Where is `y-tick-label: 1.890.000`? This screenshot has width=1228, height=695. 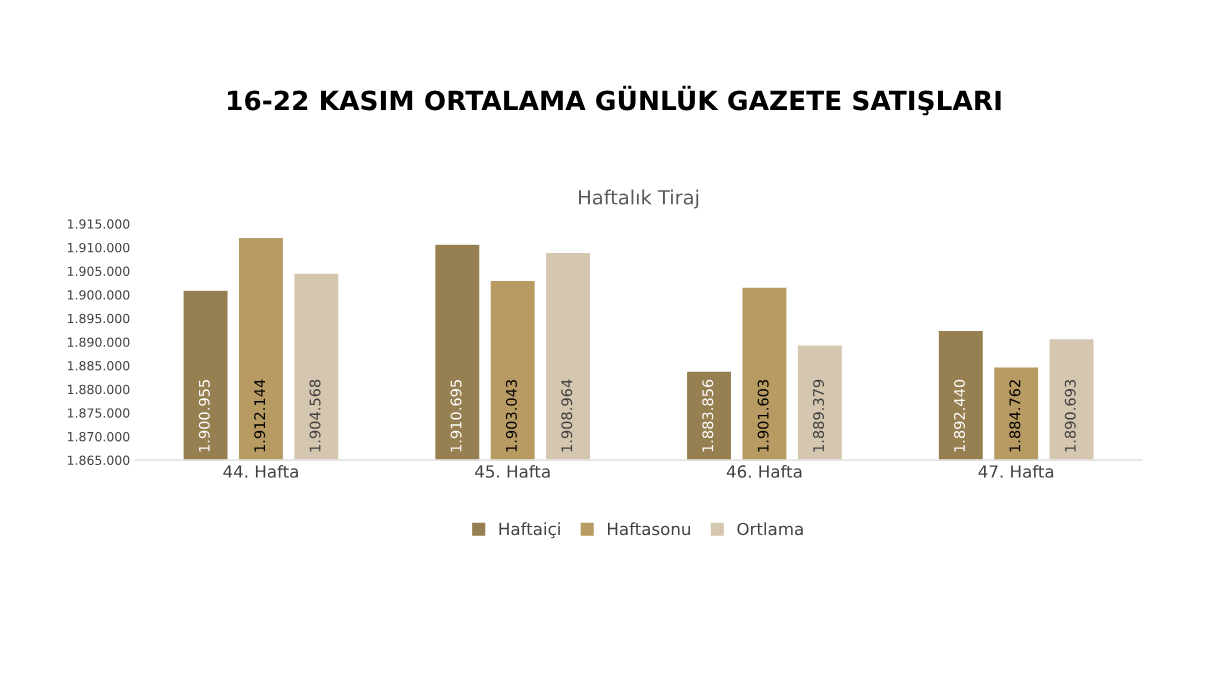 y-tick-label: 1.890.000 is located at coordinates (98, 342).